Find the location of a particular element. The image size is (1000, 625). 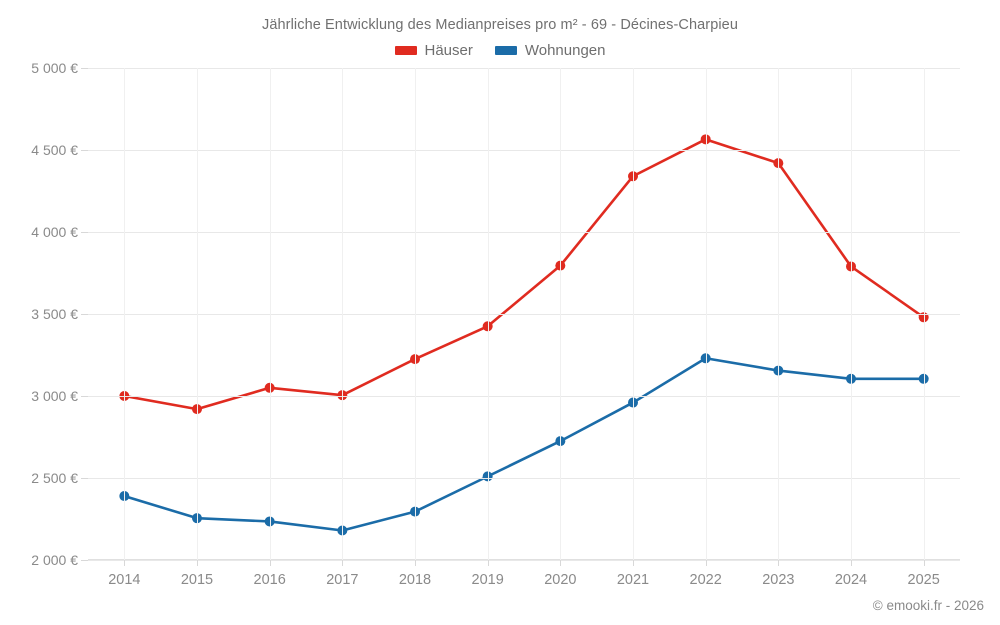

x-tick-label: 2024 is located at coordinates (851, 580).